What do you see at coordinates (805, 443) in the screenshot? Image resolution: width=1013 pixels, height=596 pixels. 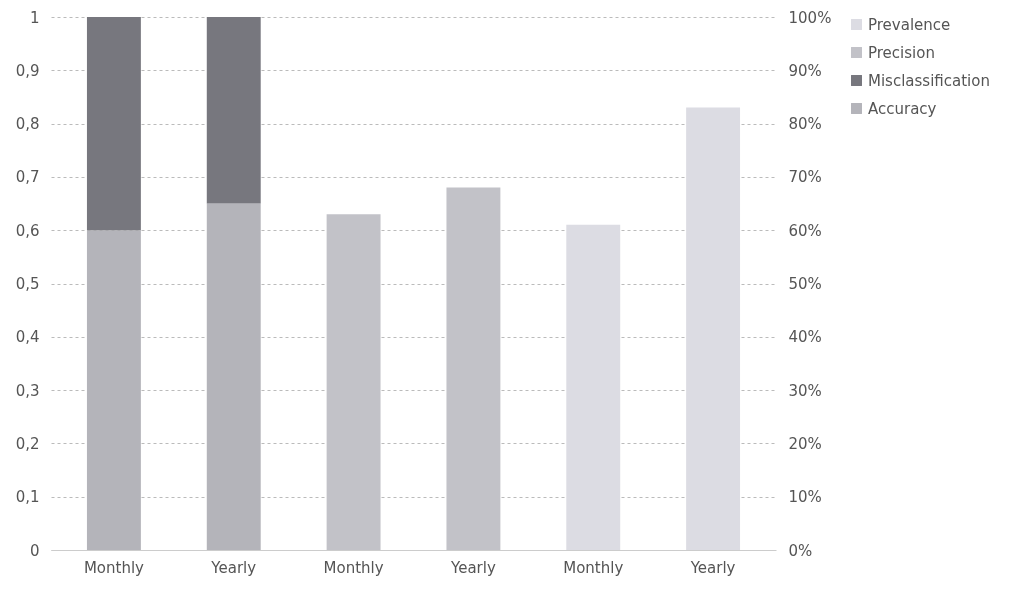 I see `y2-tick-label: 20%` at bounding box center [805, 443].